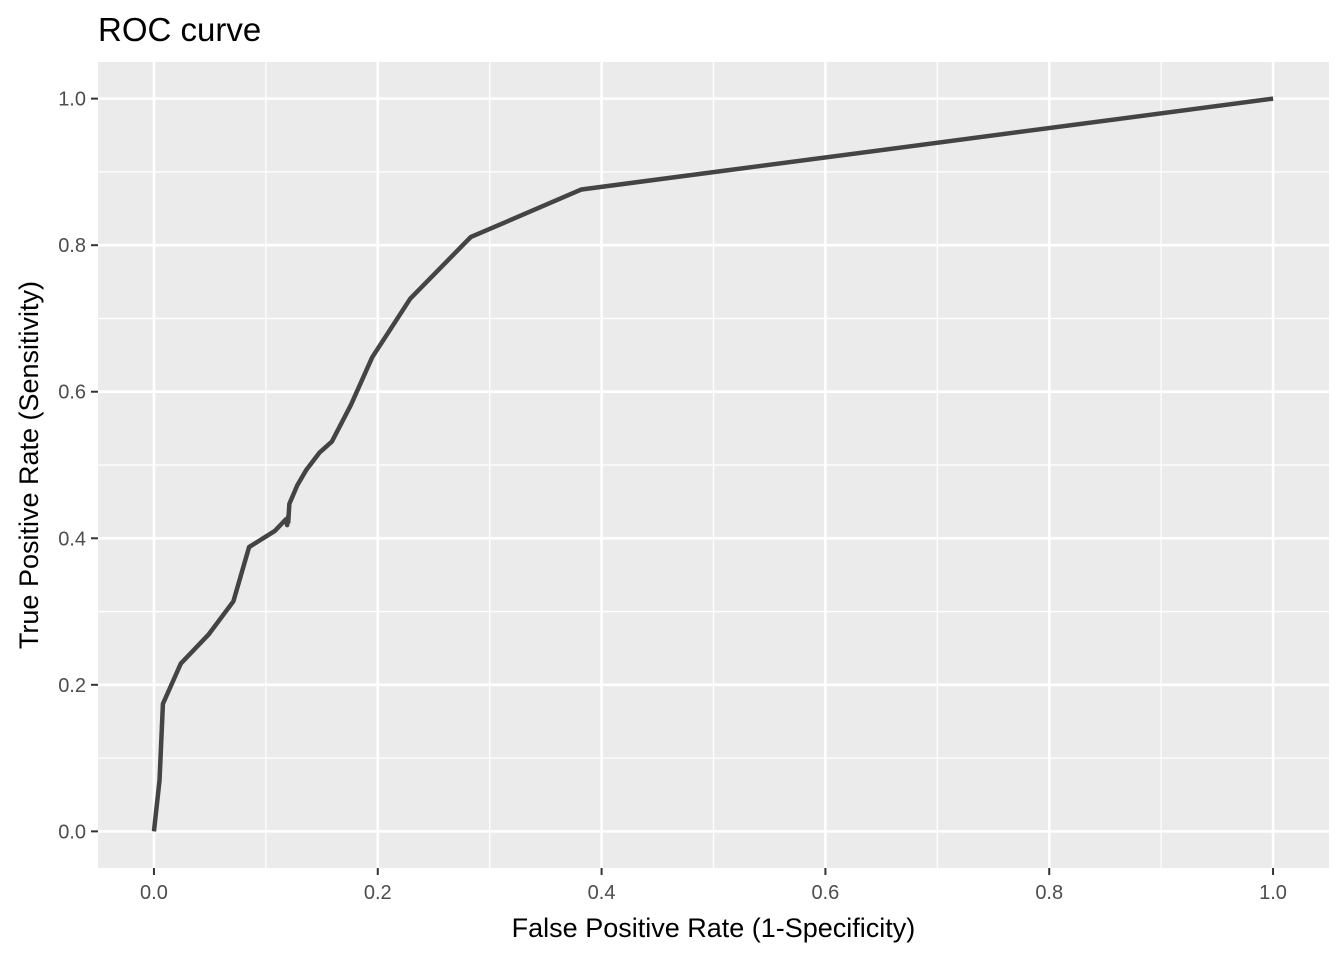 The width and height of the screenshot is (1344, 960). Describe the element at coordinates (378, 893) in the screenshot. I see `x-tick-label: 0.2` at that location.